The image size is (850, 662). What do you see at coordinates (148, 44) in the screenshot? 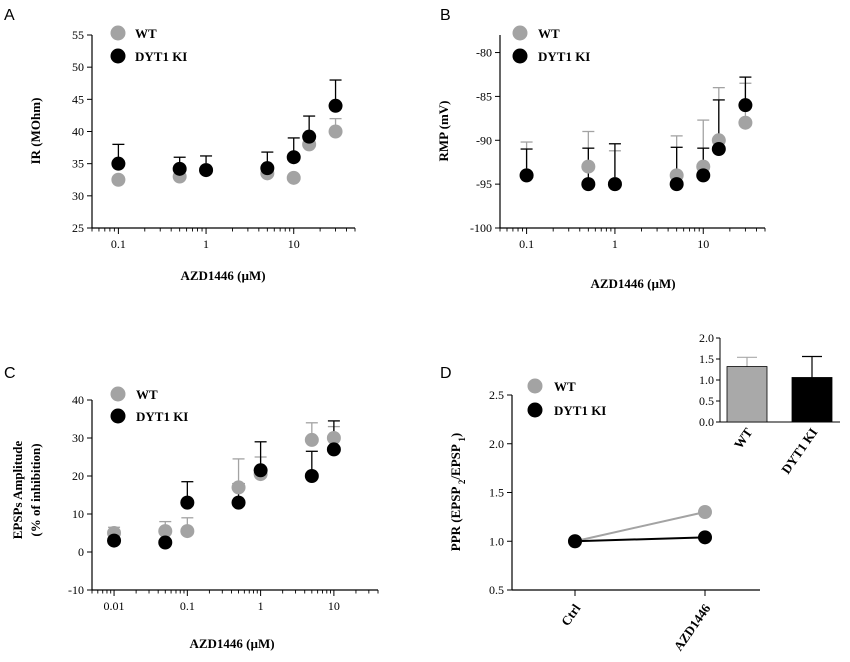
I see `panel-a-legend: WT DYT1 KI` at bounding box center [148, 44].